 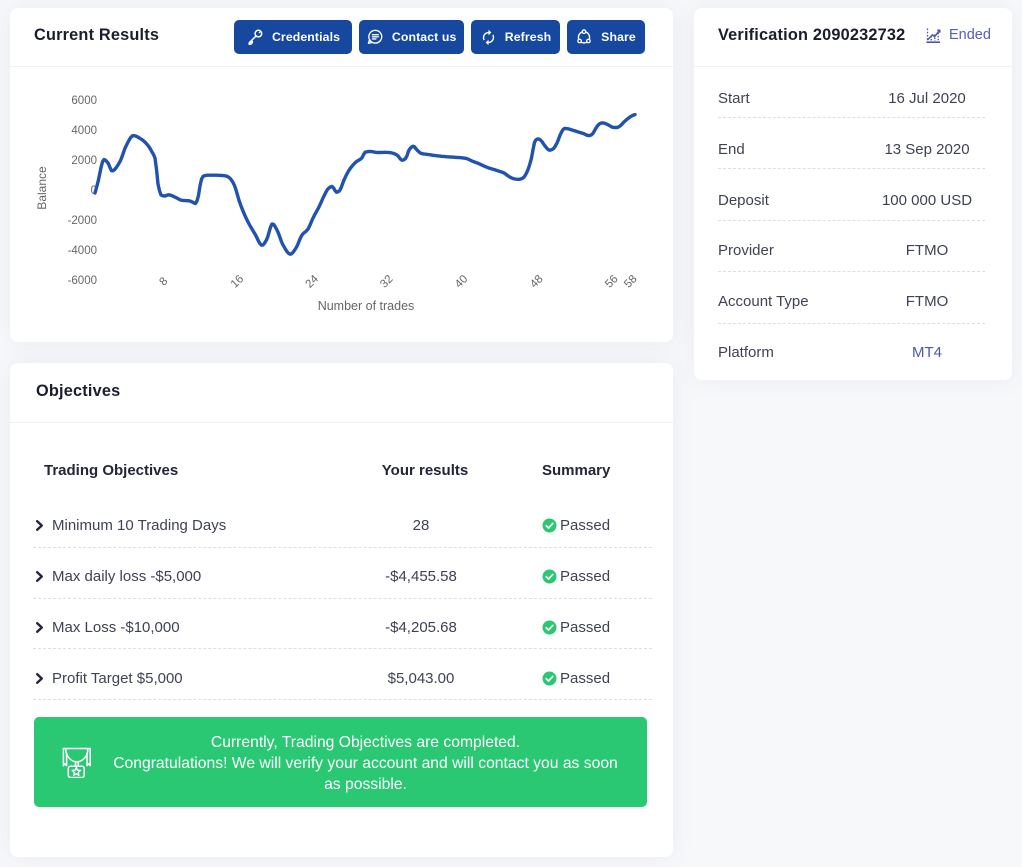 I want to click on svg-text: 32, so click(x=387, y=282).